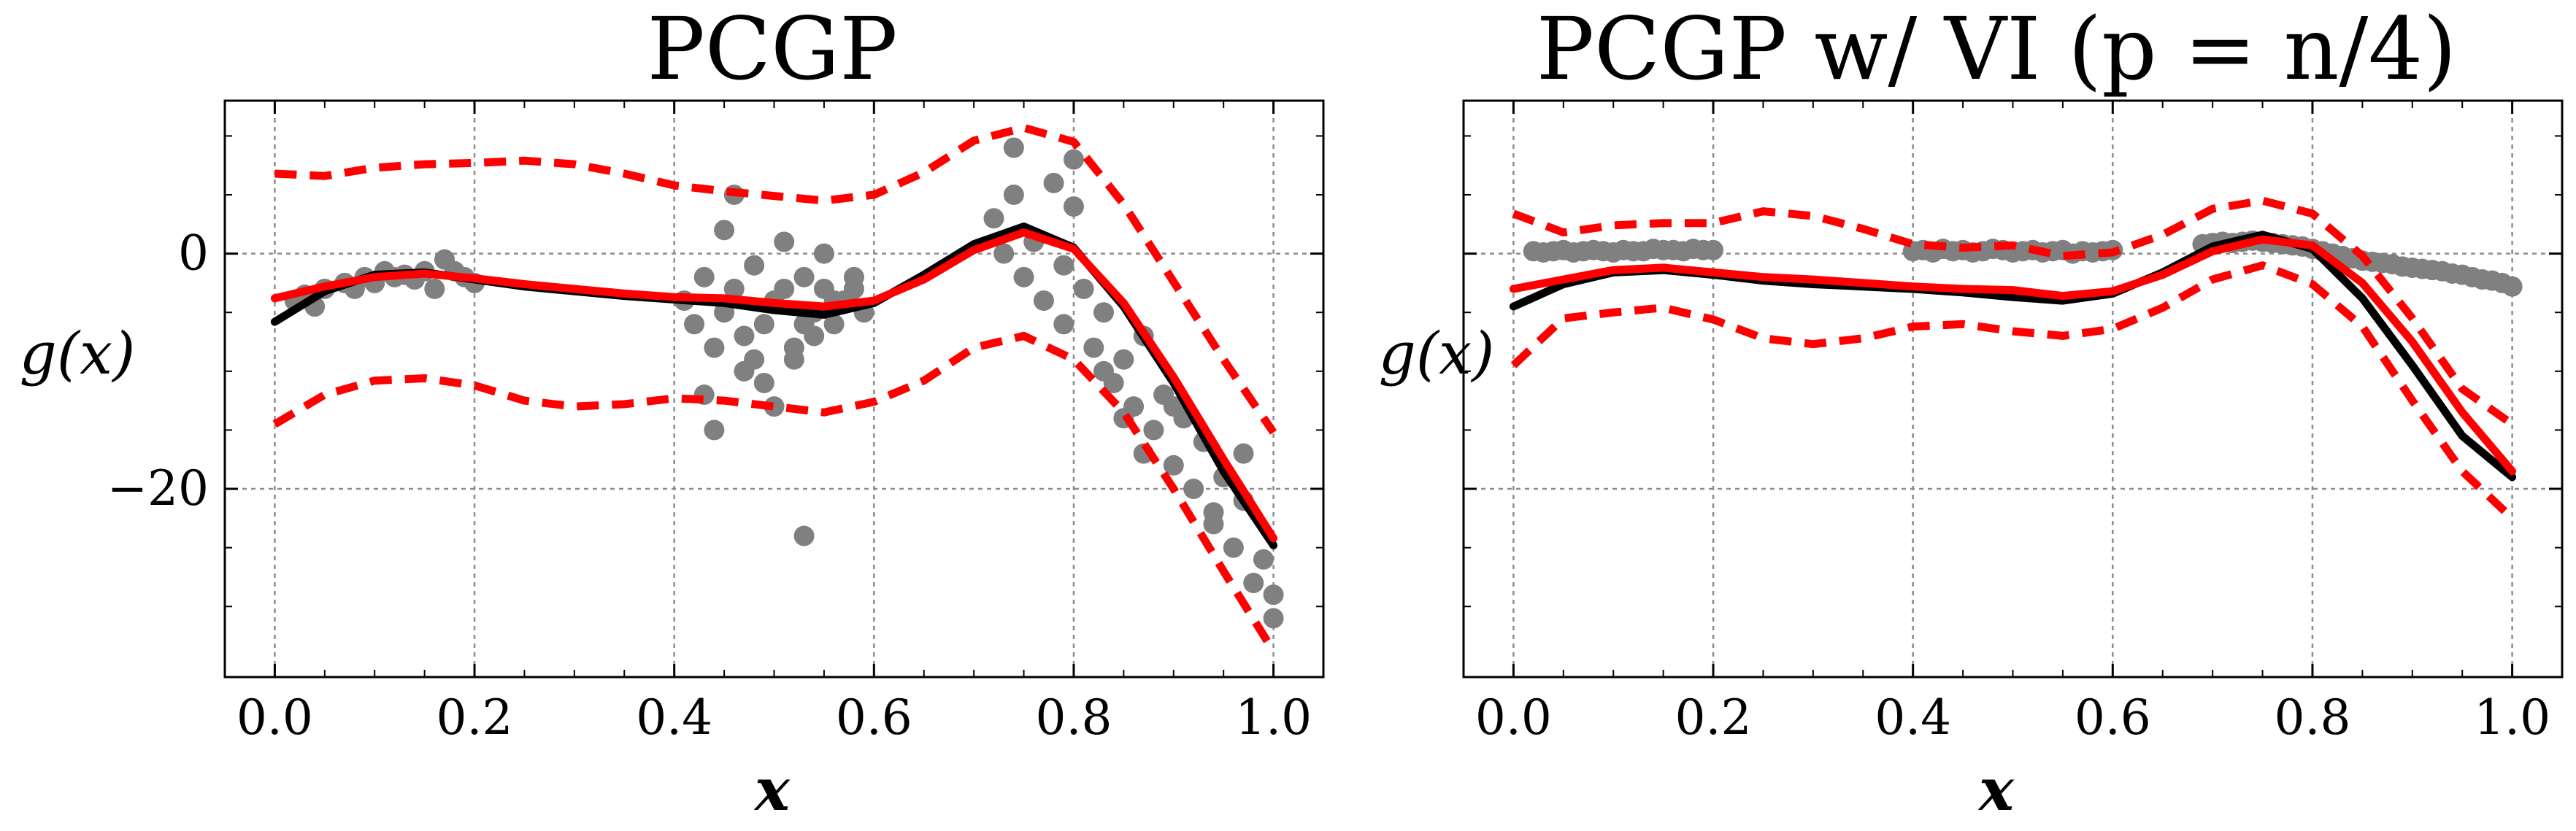 This screenshot has width=2576, height=831. I want to click on y-tick-label: 0, so click(193, 253).